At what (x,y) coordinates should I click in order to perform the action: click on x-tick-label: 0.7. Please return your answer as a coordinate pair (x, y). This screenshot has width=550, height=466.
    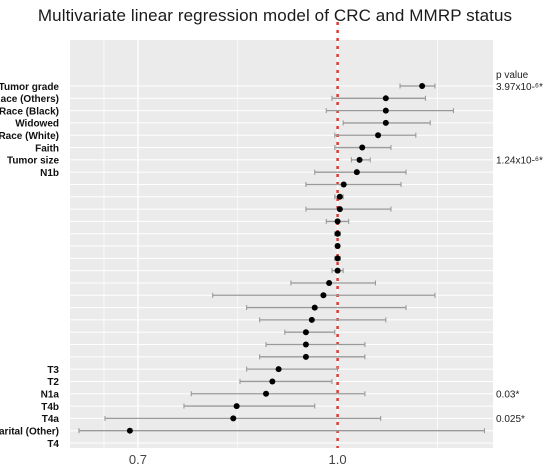
    Looking at the image, I should click on (138, 459).